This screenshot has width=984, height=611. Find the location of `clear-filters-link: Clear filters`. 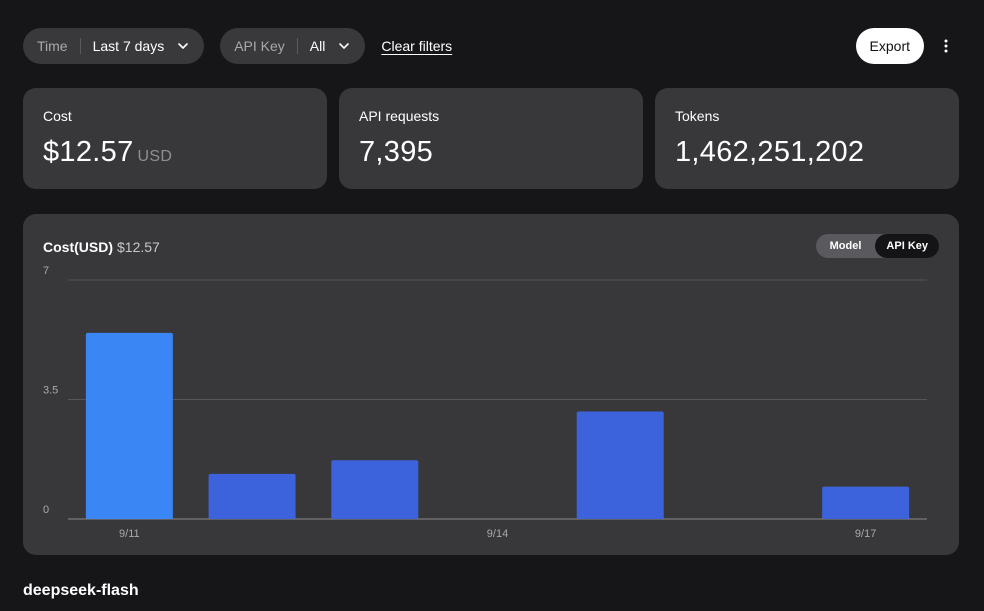

clear-filters-link: Clear filters is located at coordinates (417, 46).